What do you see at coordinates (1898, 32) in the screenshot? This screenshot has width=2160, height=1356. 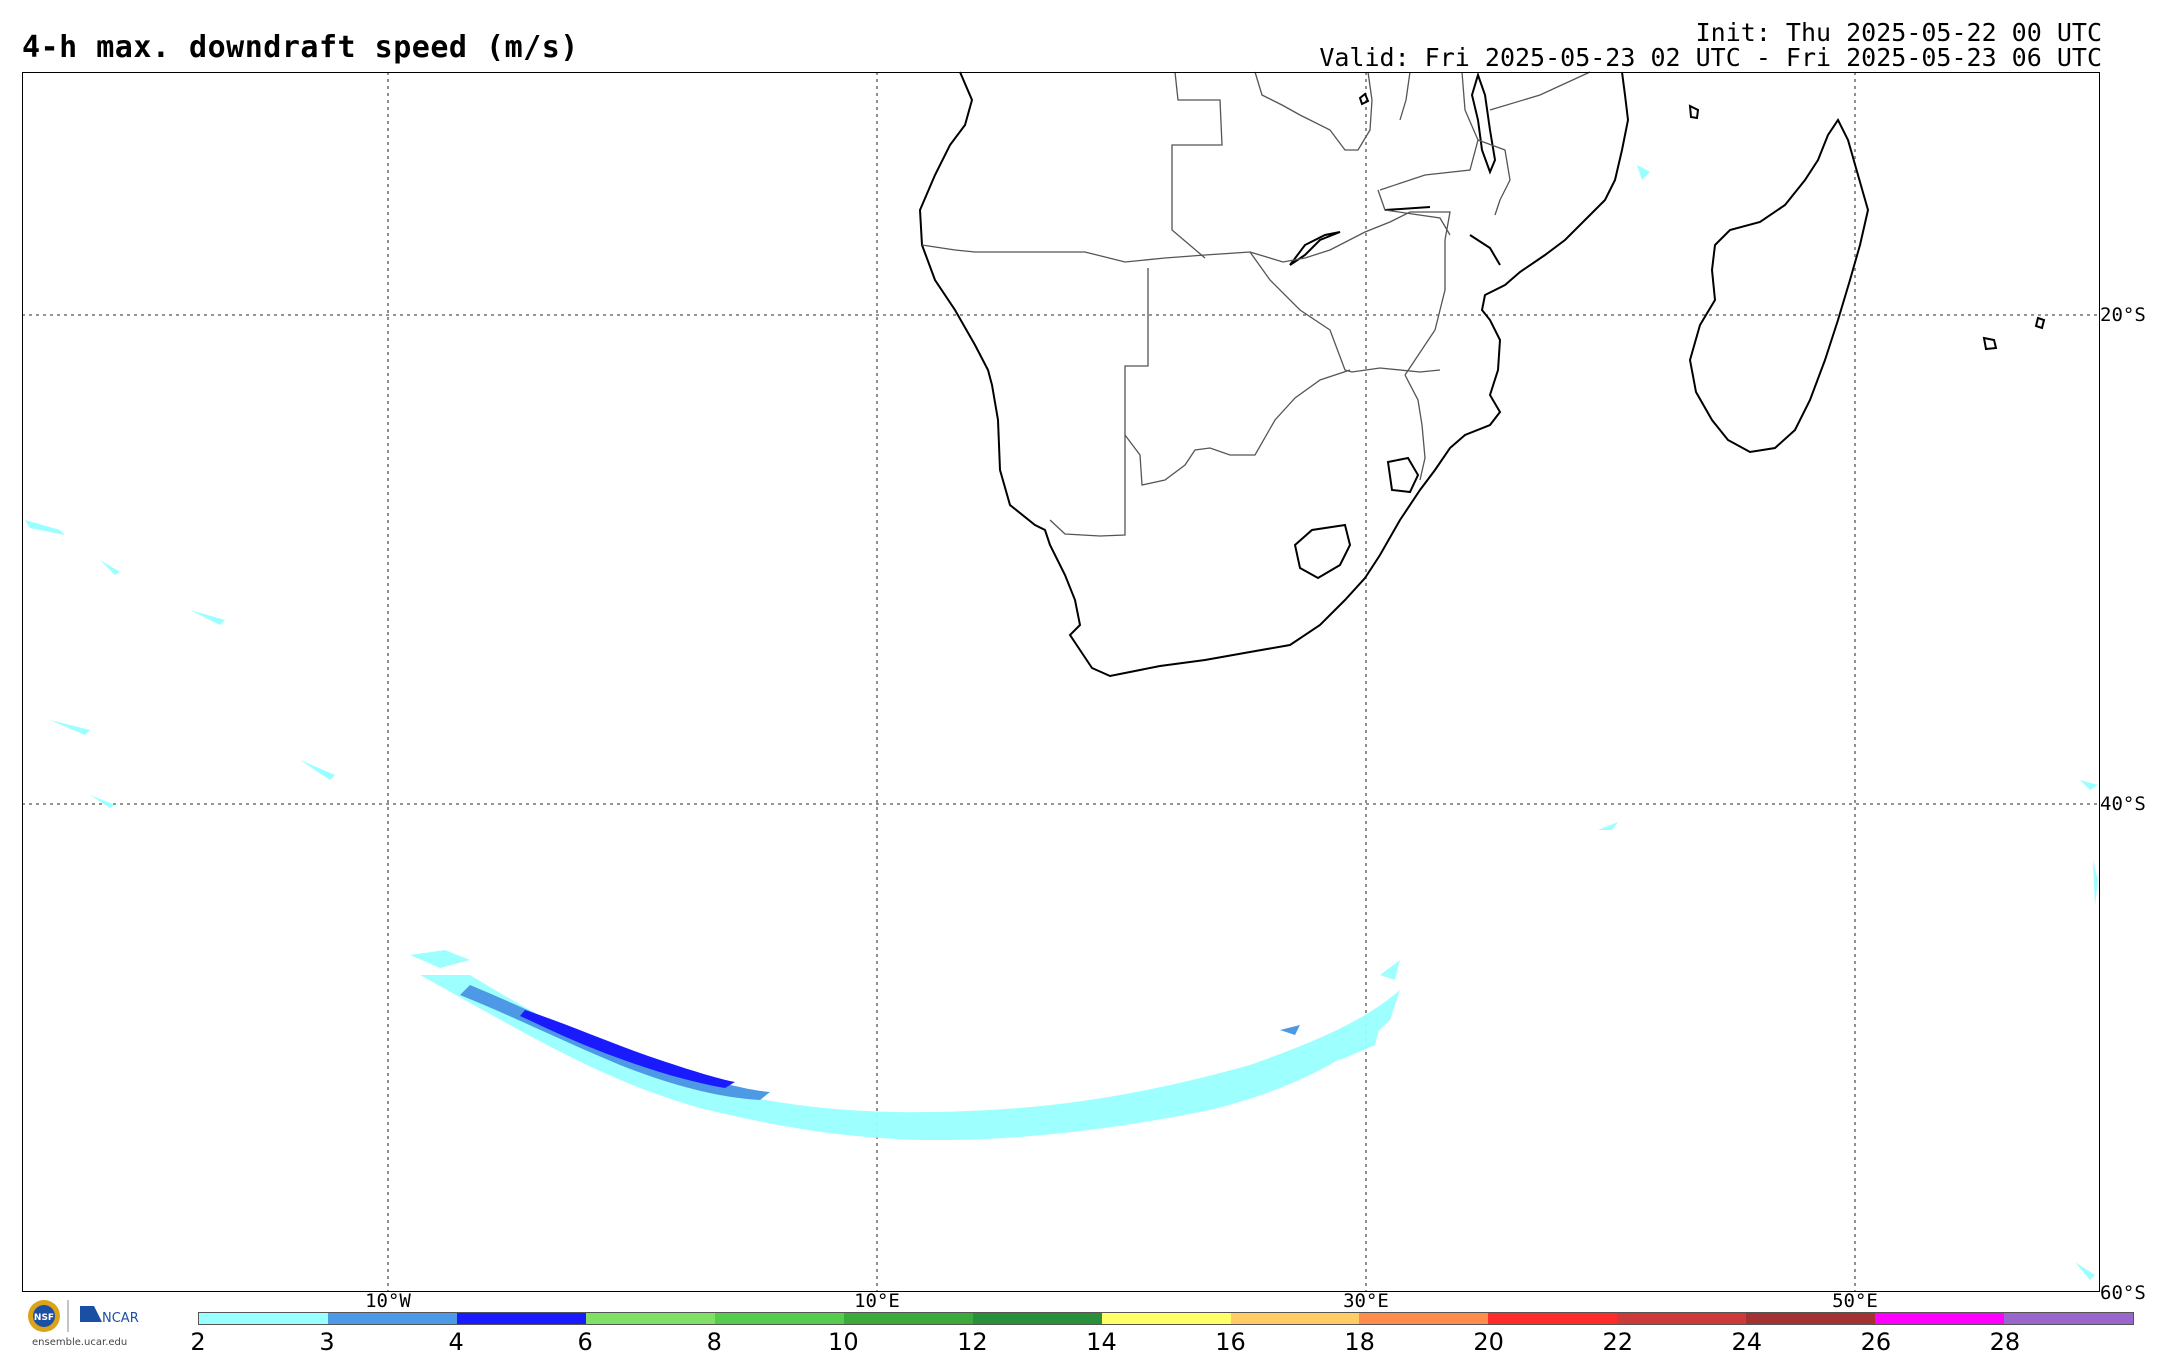 I see `init-time: Init: Thu 2025-05-22 00 UTC` at bounding box center [1898, 32].